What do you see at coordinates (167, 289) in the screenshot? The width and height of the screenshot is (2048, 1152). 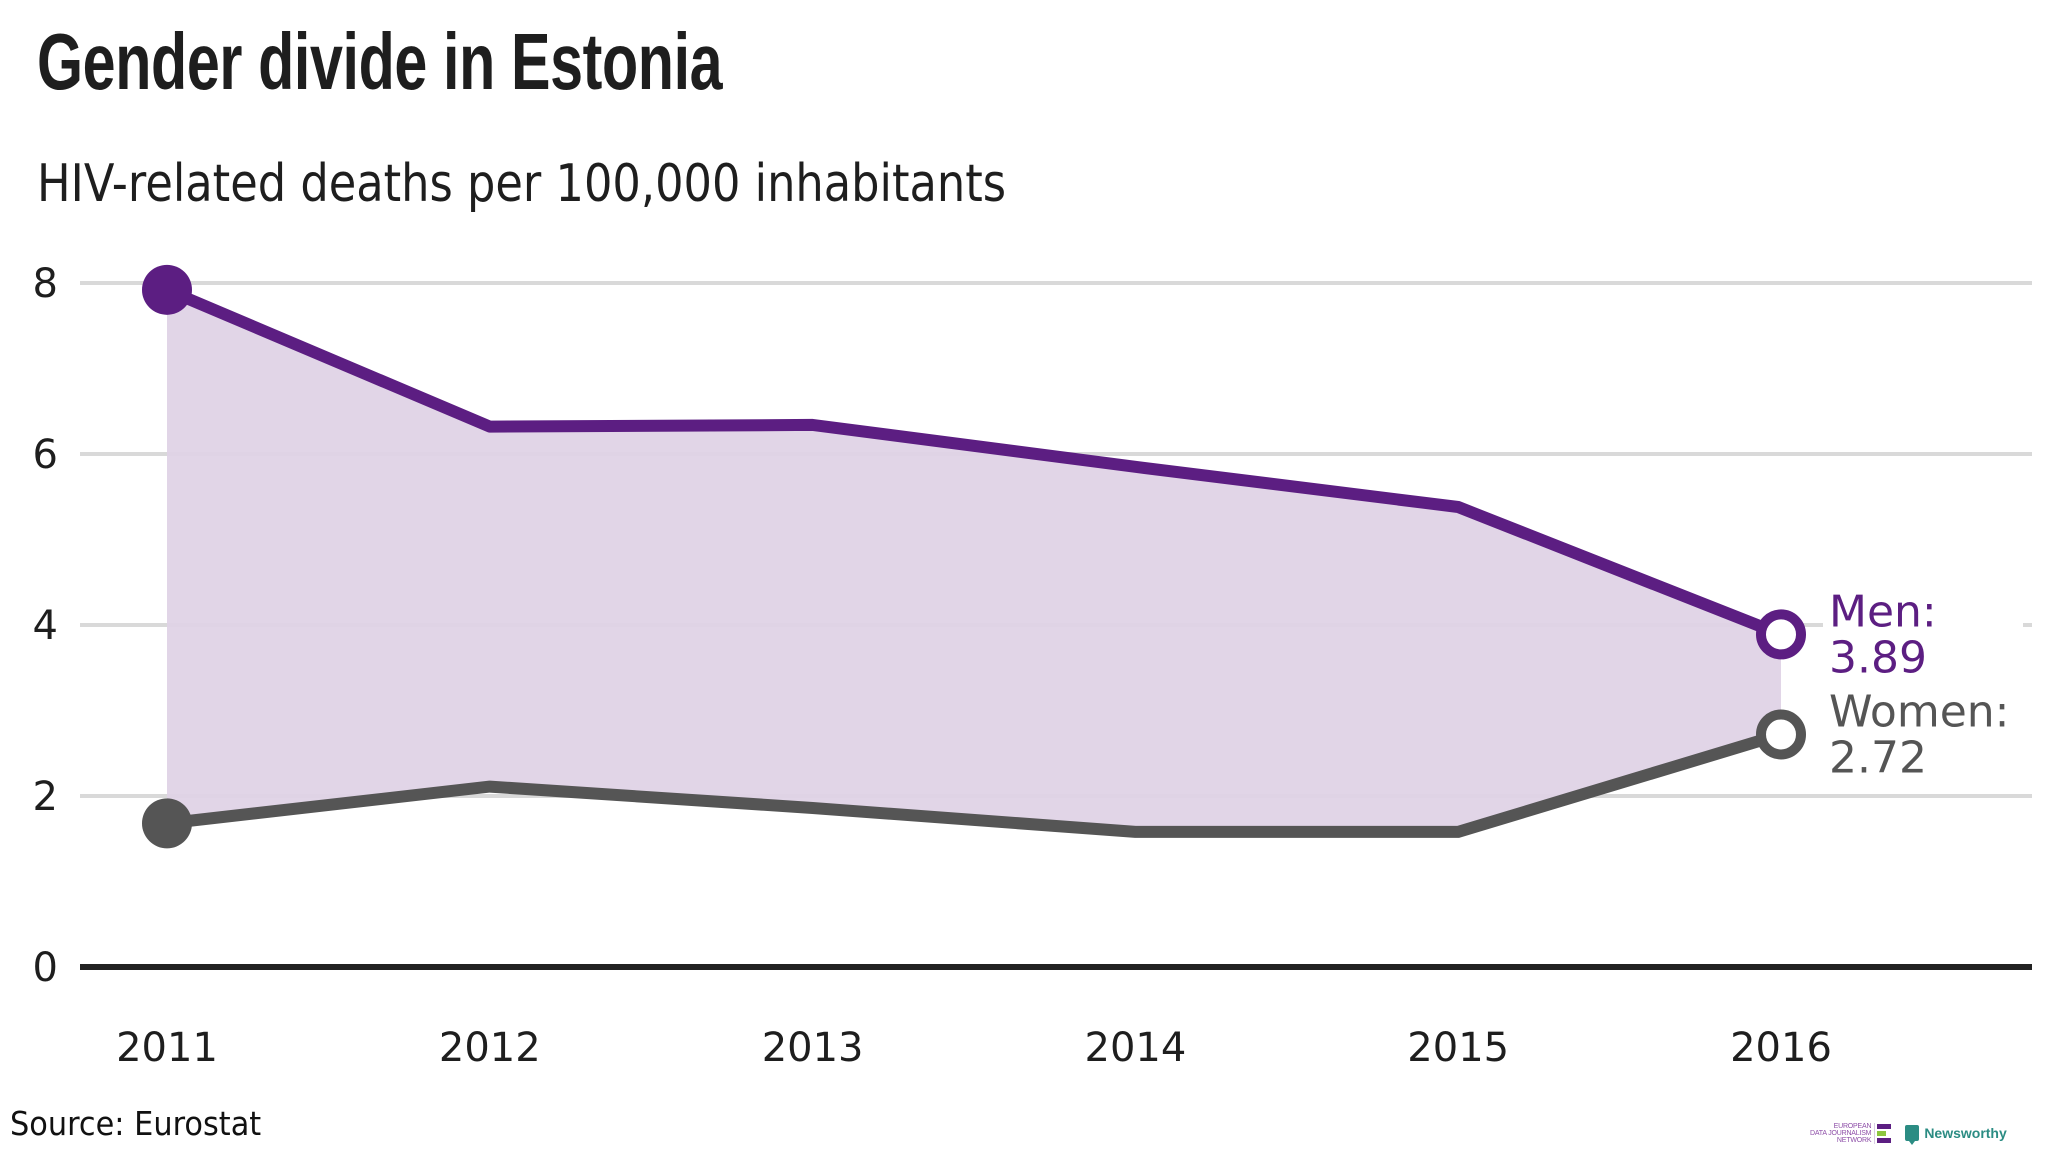 I see `start-point-men` at bounding box center [167, 289].